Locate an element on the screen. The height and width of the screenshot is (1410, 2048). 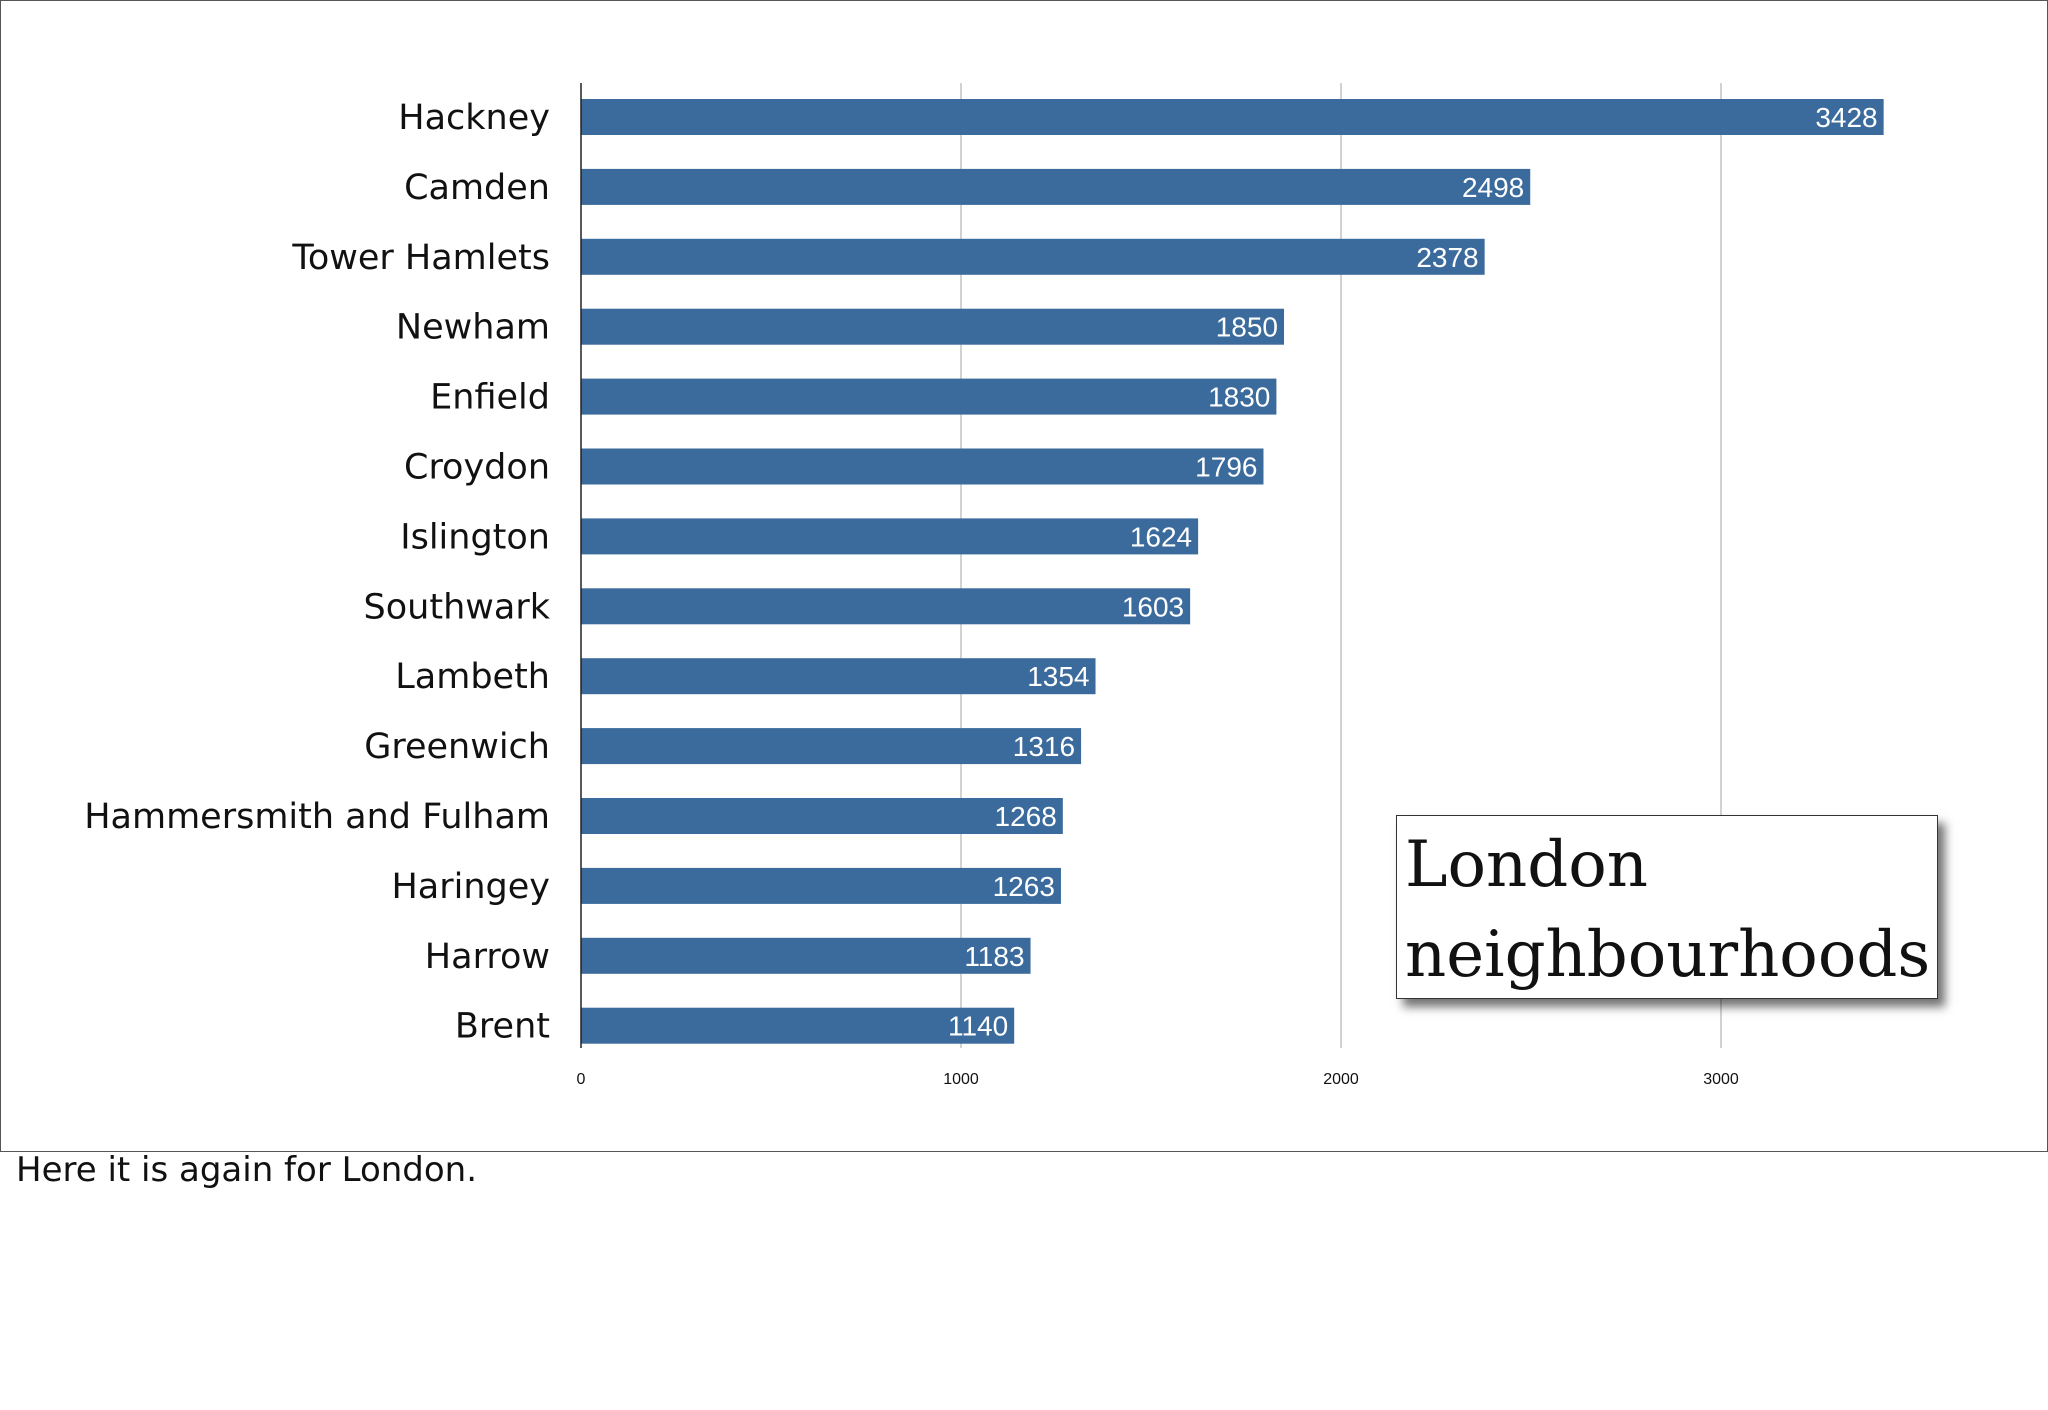
bar-value-label: 1268 is located at coordinates (1026, 816).